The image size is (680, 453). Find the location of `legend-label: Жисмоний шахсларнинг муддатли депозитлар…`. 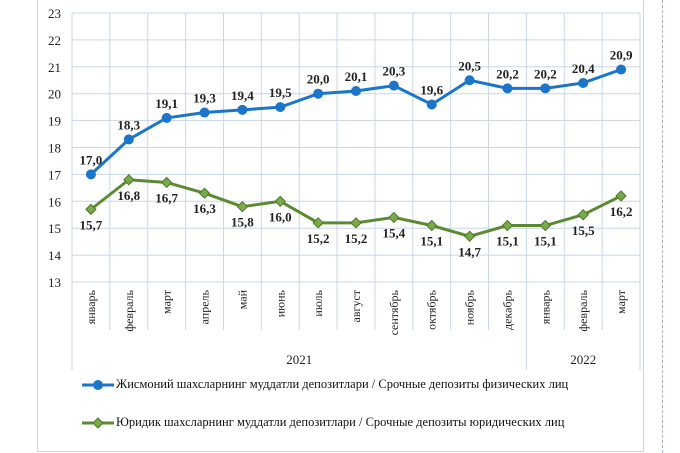

legend-label: Жисмоний шахсларнинг муддатли депозитлар… is located at coordinates (342, 384).